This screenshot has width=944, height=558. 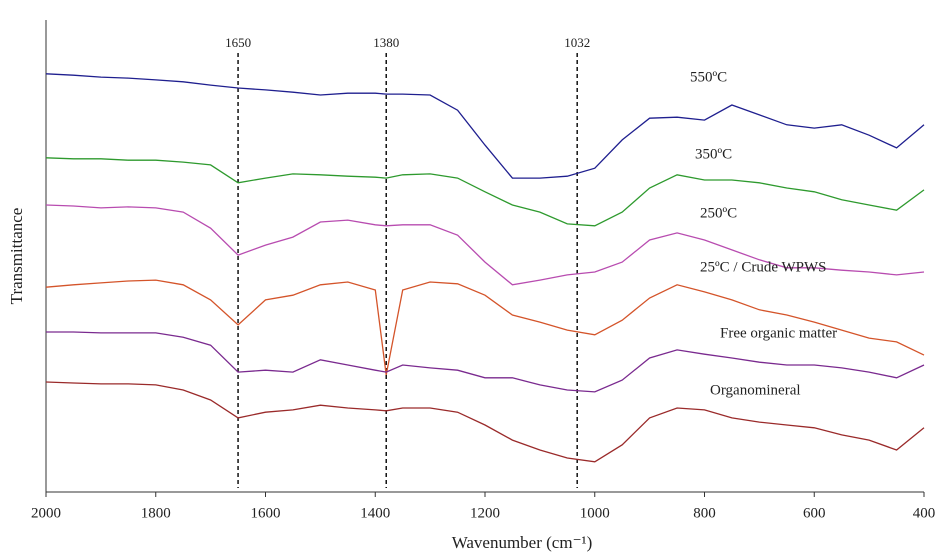 What do you see at coordinates (763, 267) in the screenshot?
I see `series-label: 25ºC / Crude WPWS` at bounding box center [763, 267].